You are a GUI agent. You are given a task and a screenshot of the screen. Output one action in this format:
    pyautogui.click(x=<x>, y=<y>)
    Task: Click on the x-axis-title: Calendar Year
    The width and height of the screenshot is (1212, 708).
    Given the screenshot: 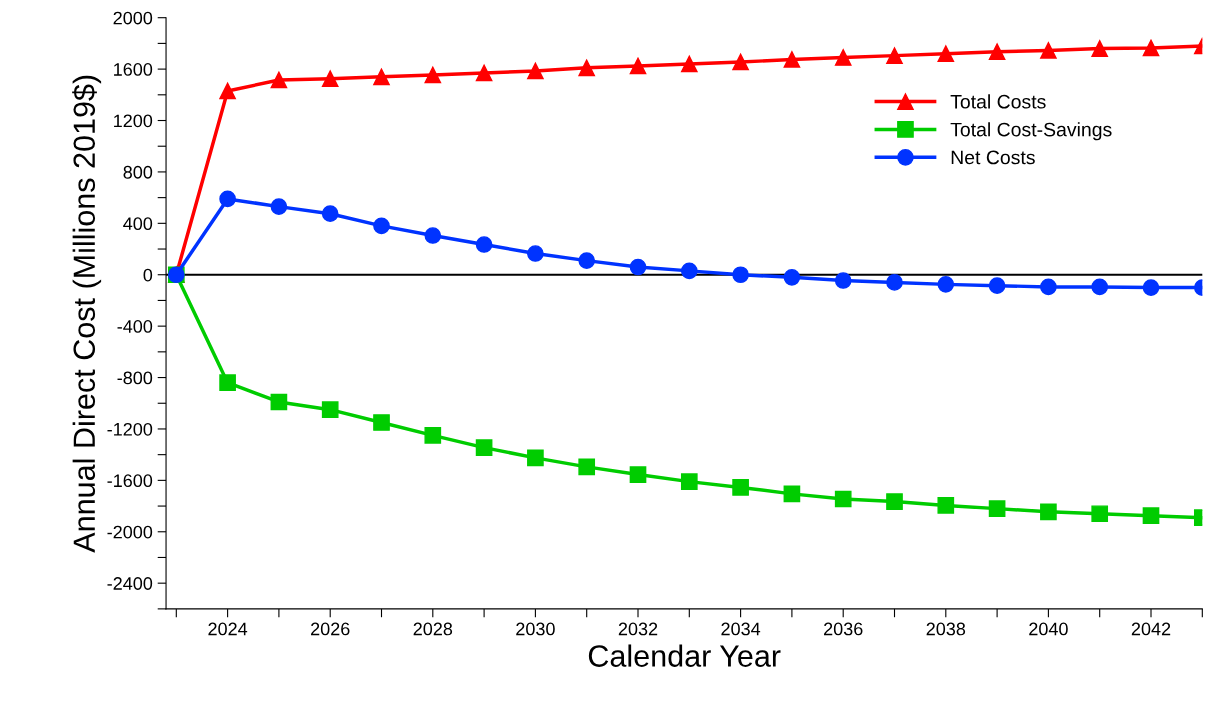 What is the action you would take?
    pyautogui.click(x=684, y=655)
    